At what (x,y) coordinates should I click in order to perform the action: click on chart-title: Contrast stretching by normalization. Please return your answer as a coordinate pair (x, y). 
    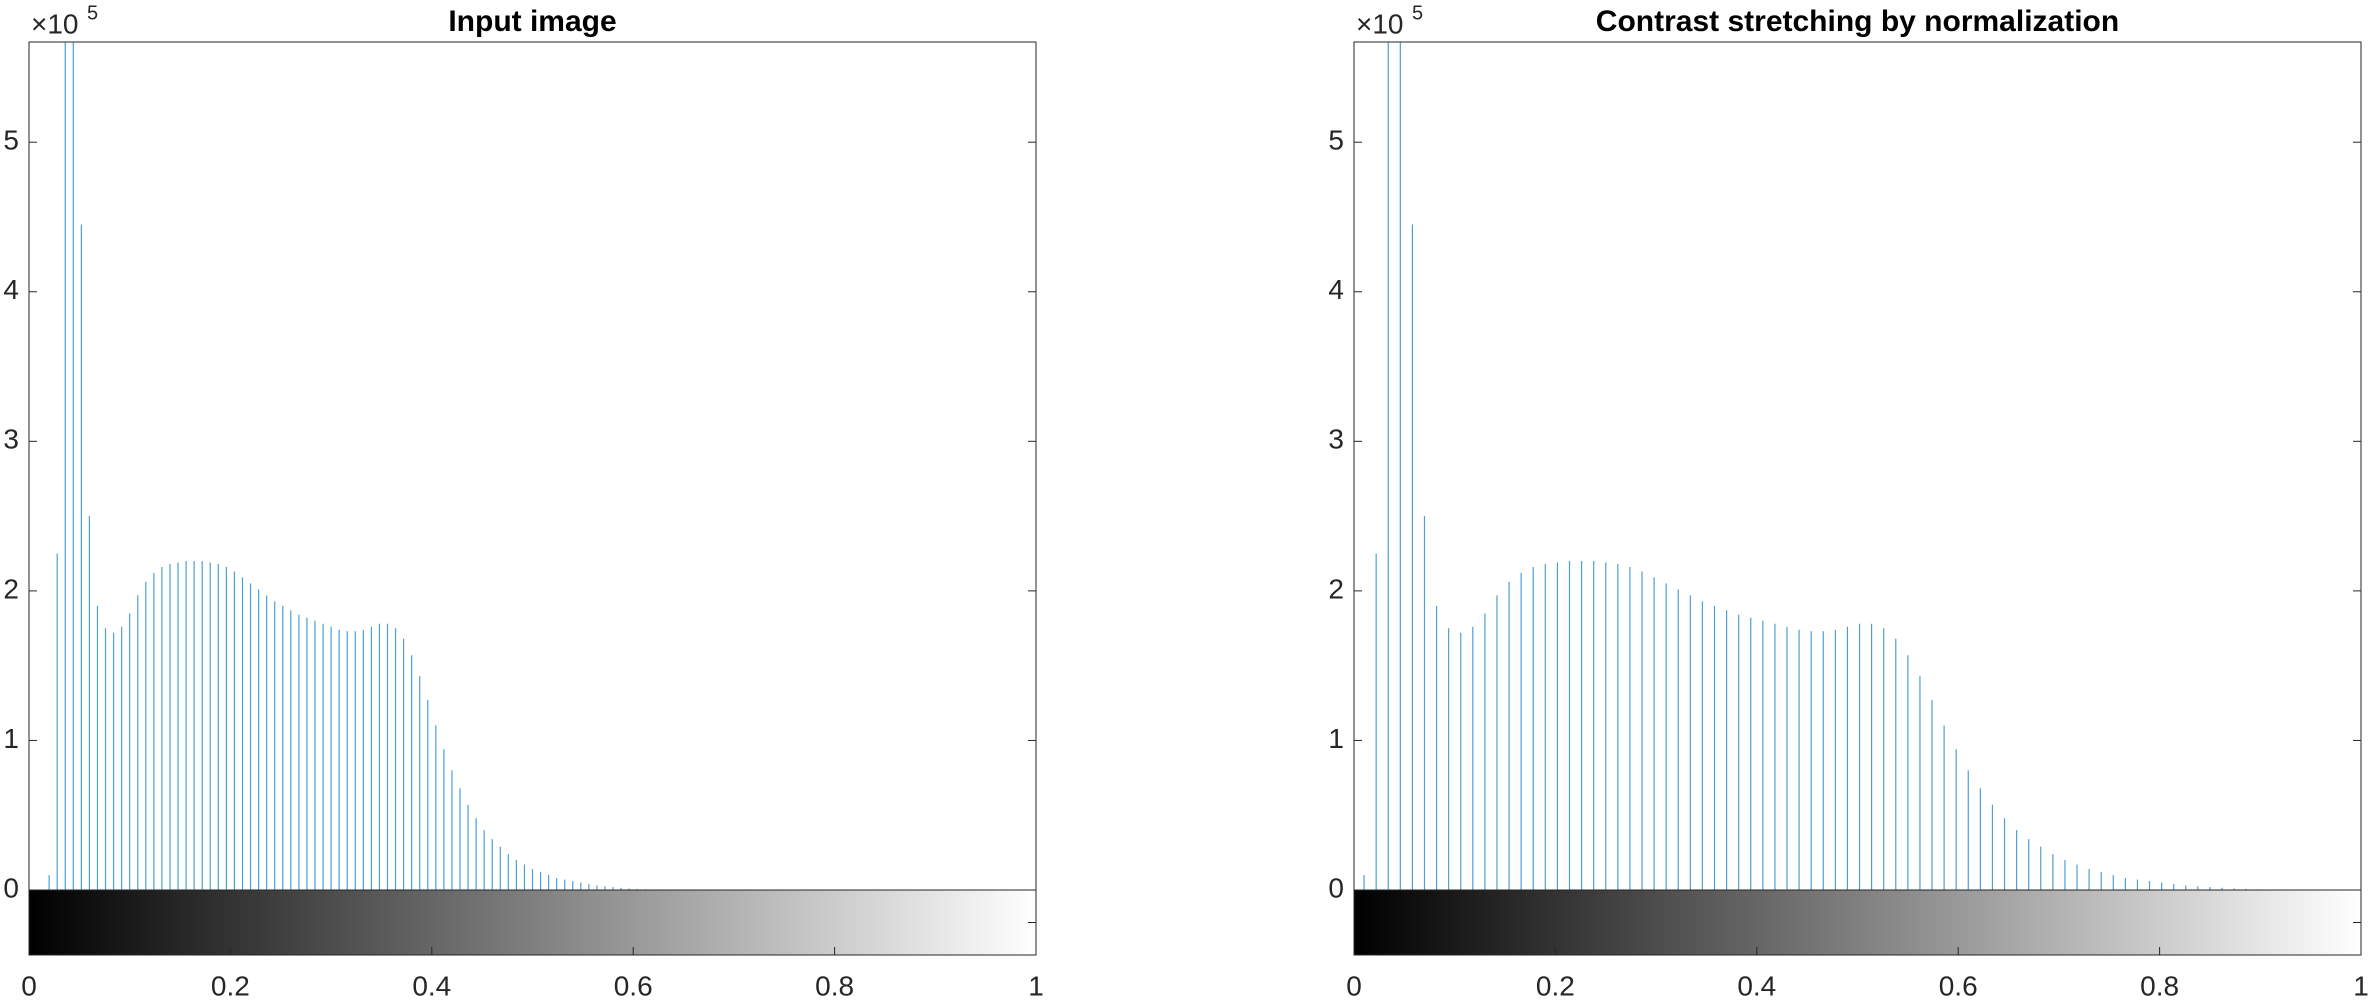
    Looking at the image, I should click on (1857, 21).